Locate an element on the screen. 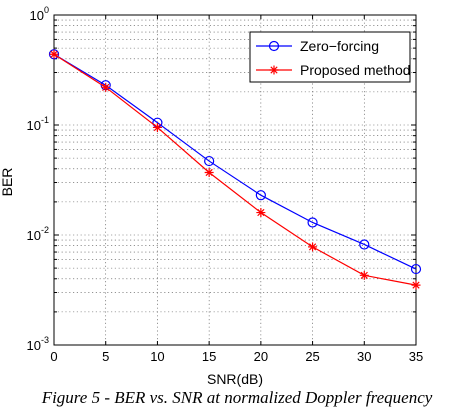  legend-marker-proposed-method is located at coordinates (274, 70).